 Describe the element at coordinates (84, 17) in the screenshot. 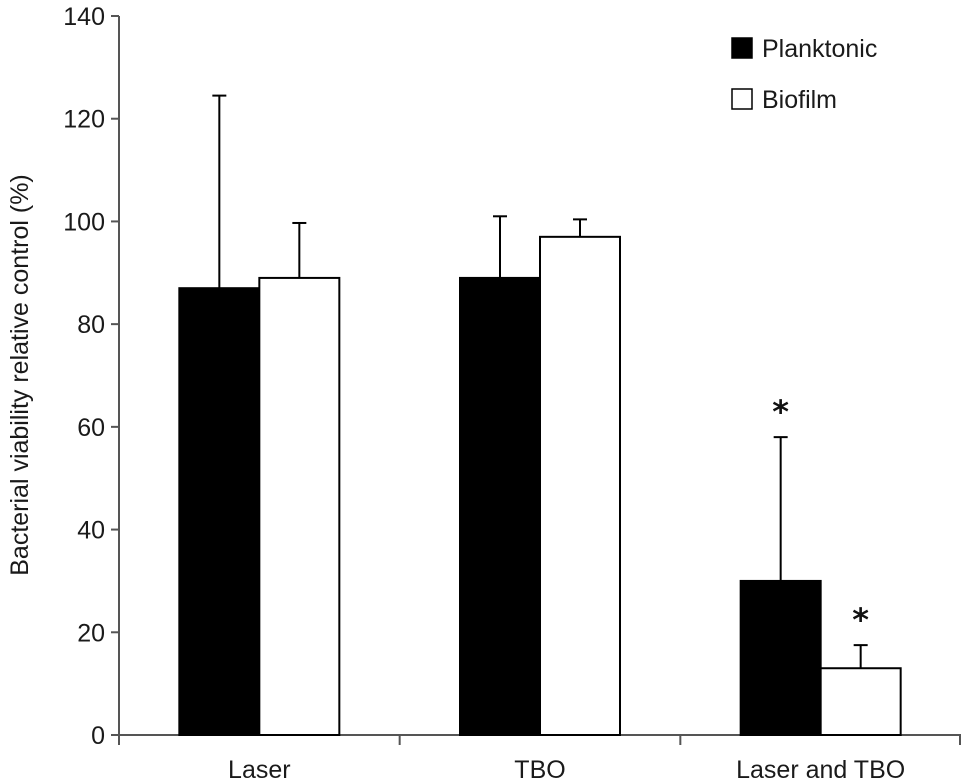

I see `y-tick-label: 140` at that location.